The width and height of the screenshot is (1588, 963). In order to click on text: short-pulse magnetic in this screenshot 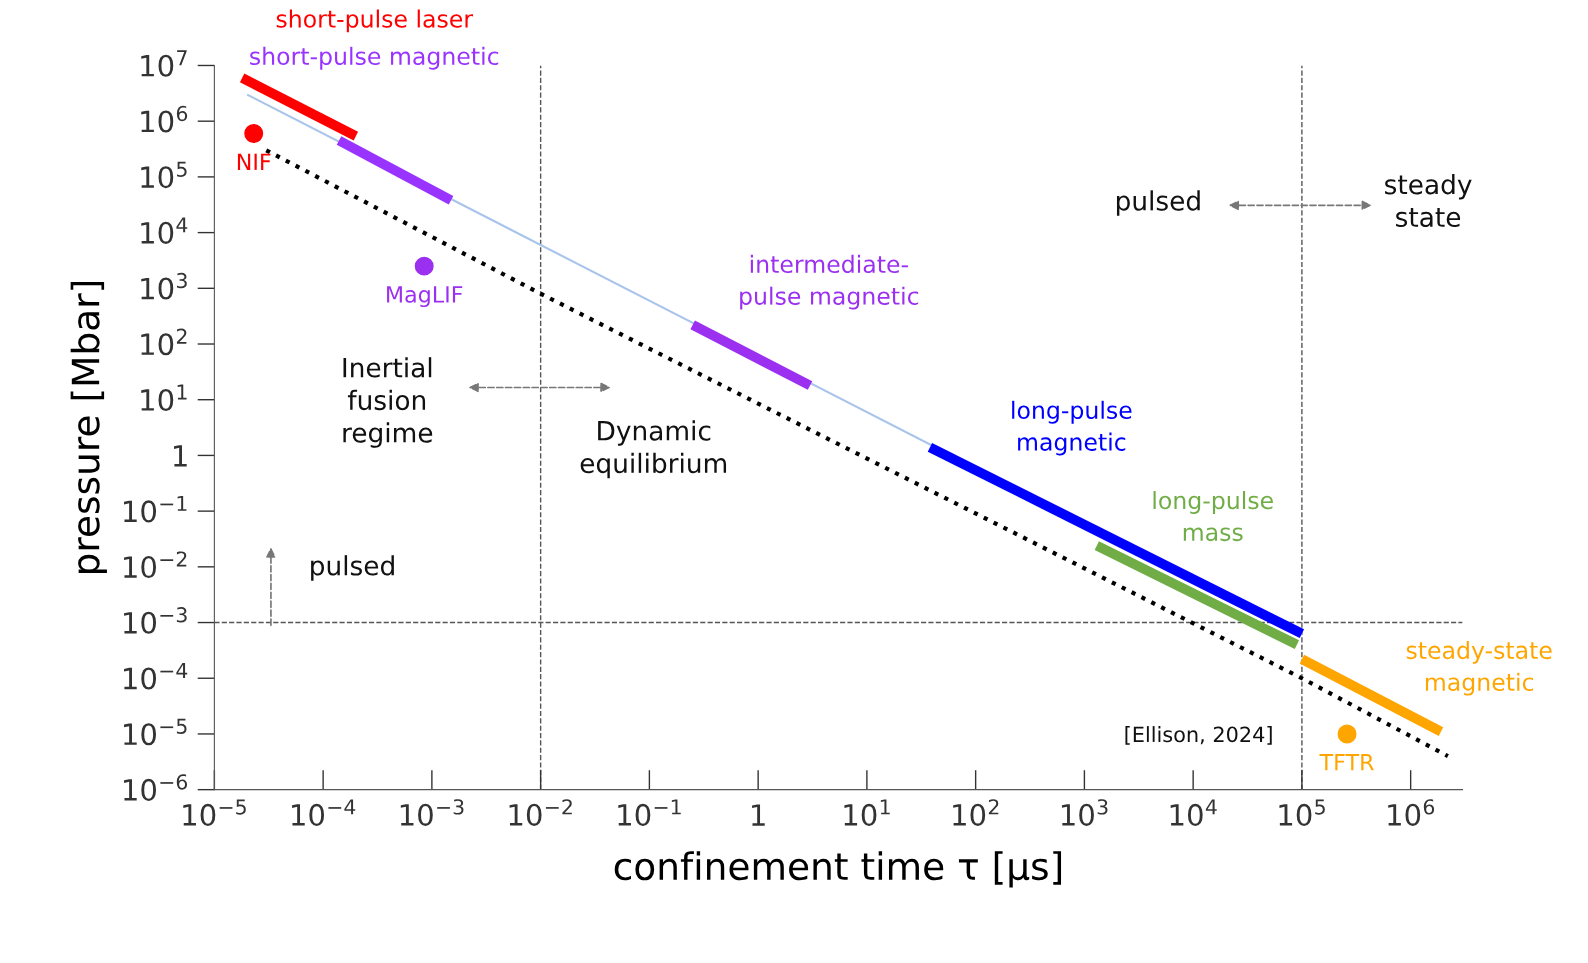, I will do `click(374, 58)`.